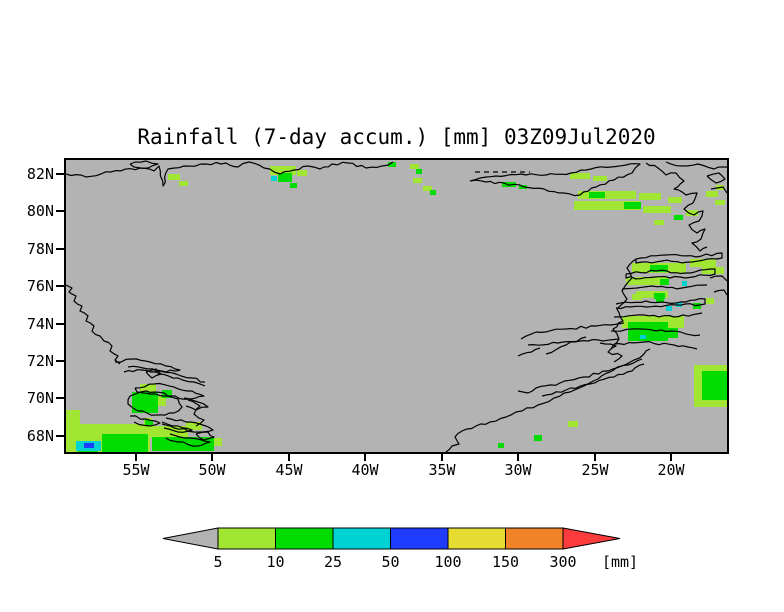  I want to click on colorbar-legend: 5 10 25 50 100 150 300 [mm], so click(400, 549).